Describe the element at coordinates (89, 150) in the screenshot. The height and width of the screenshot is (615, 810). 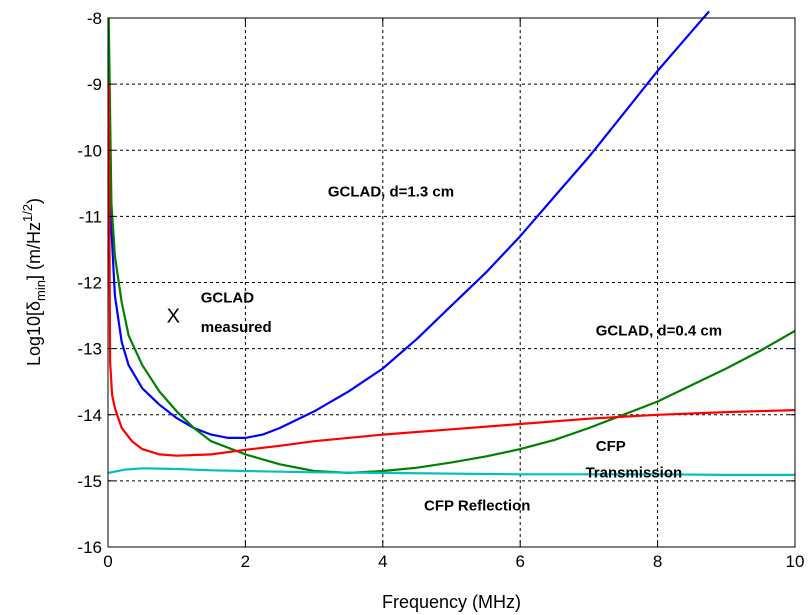
I see `y-tick-label: -10` at that location.